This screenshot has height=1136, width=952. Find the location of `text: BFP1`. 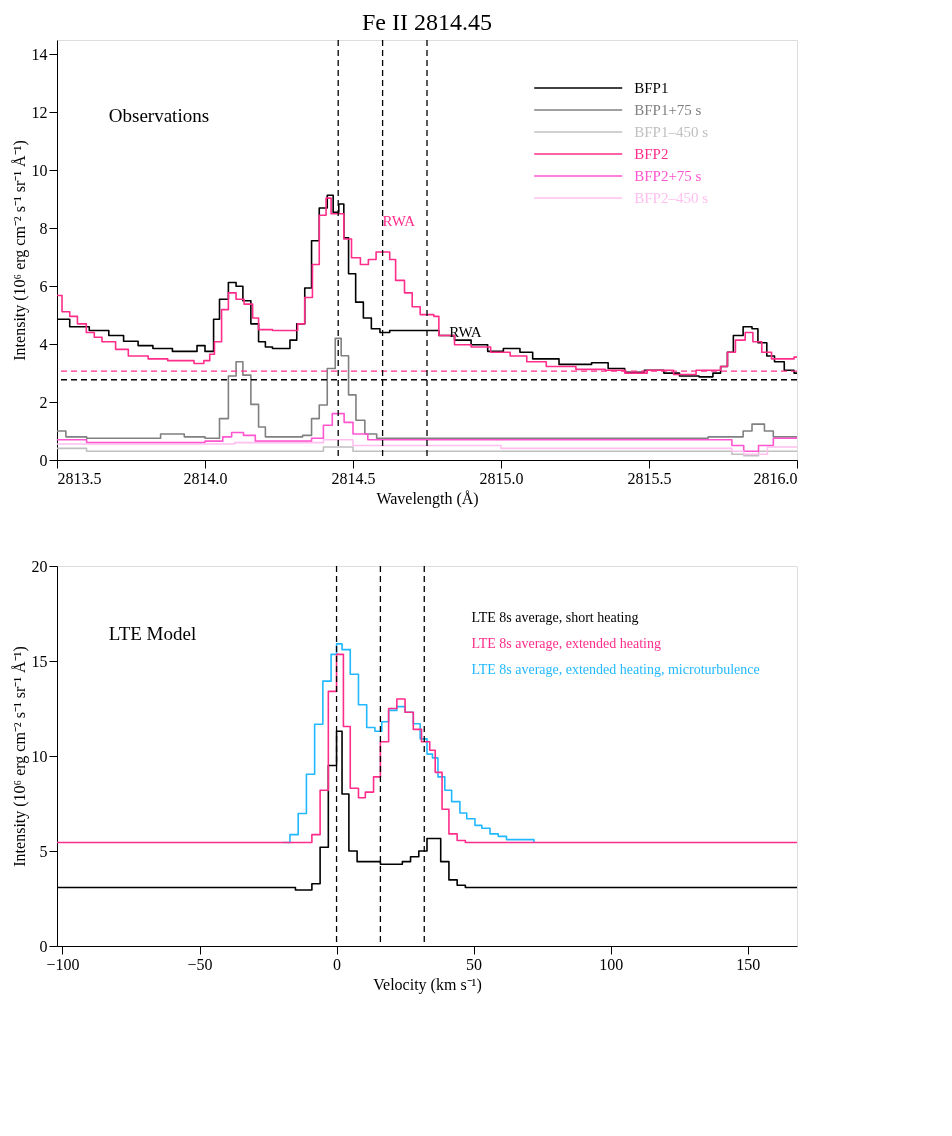

text: BFP1 is located at coordinates (651, 88).